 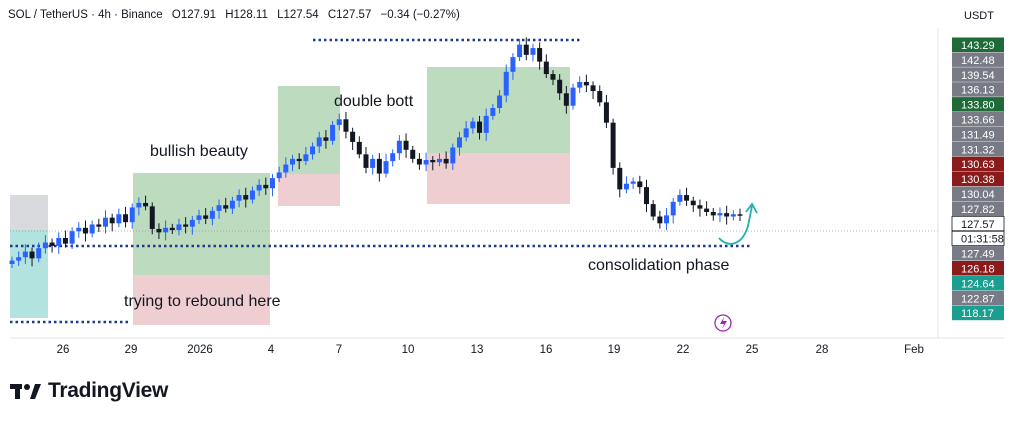 What do you see at coordinates (752, 350) in the screenshot?
I see `time-tick-label: 25` at bounding box center [752, 350].